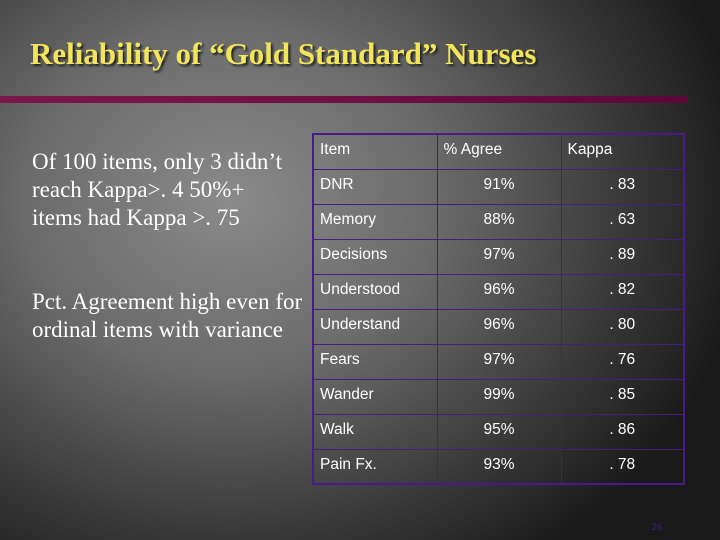 The width and height of the screenshot is (720, 540). I want to click on table-header-row: Item % Agree Kappa, so click(498, 151).